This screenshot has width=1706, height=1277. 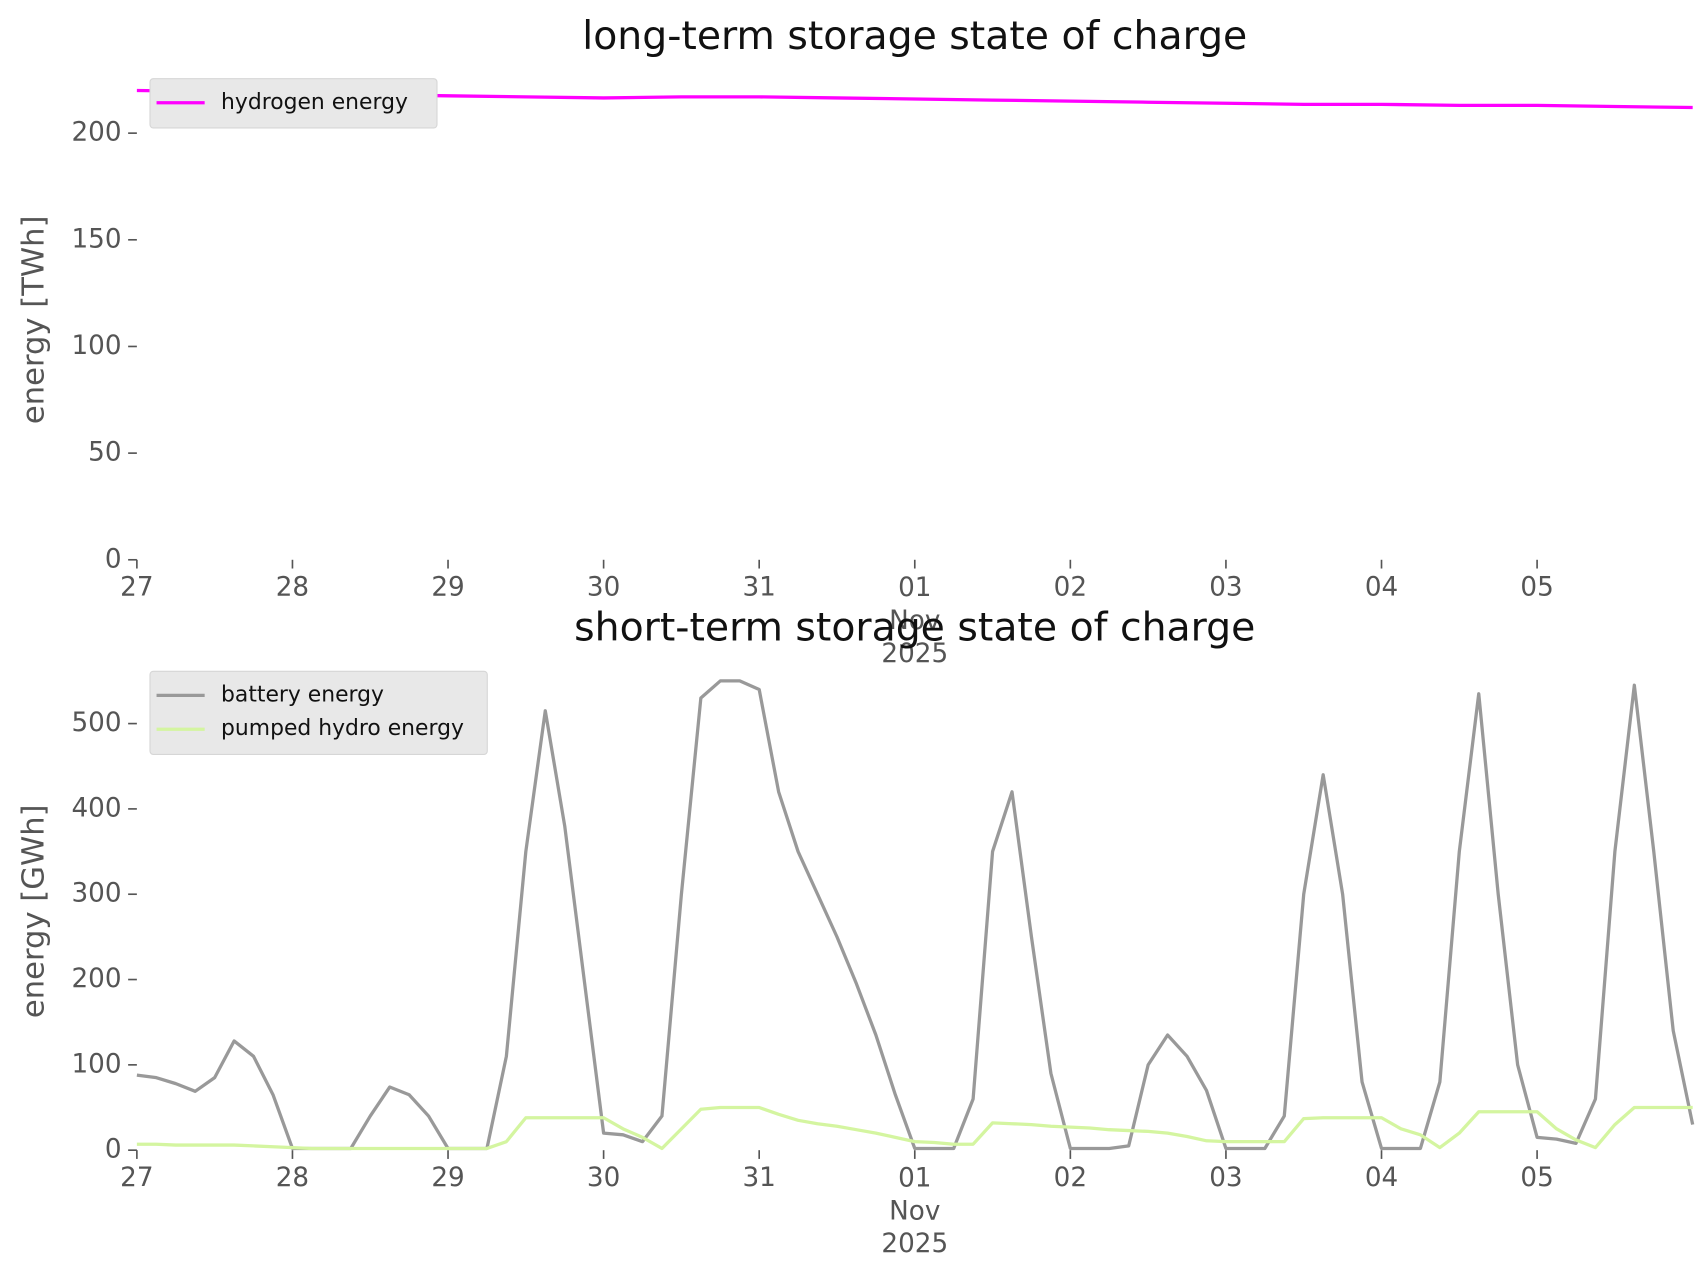 What do you see at coordinates (314, 102) in the screenshot?
I see `legend-label: hydrogen energy` at bounding box center [314, 102].